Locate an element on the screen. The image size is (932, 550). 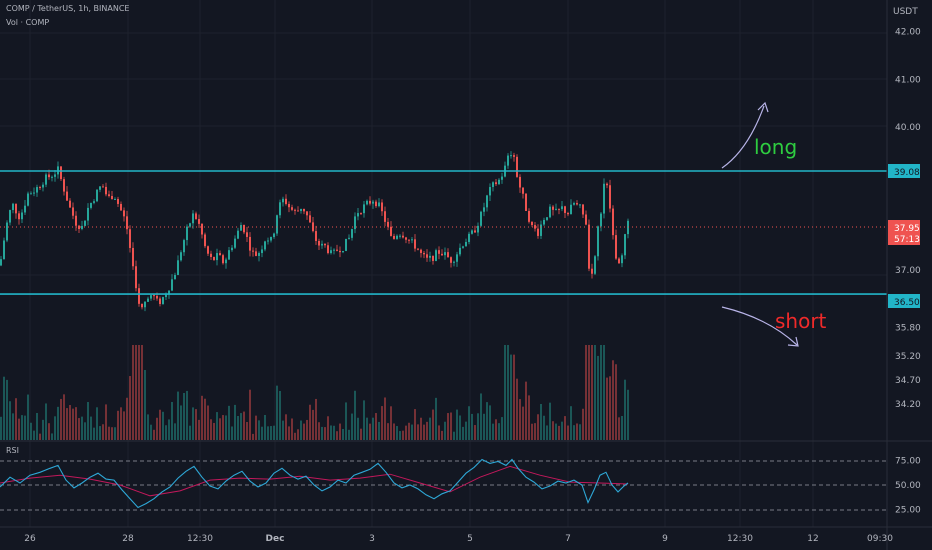
volume-legend: Vol · COMP is located at coordinates (28, 22).